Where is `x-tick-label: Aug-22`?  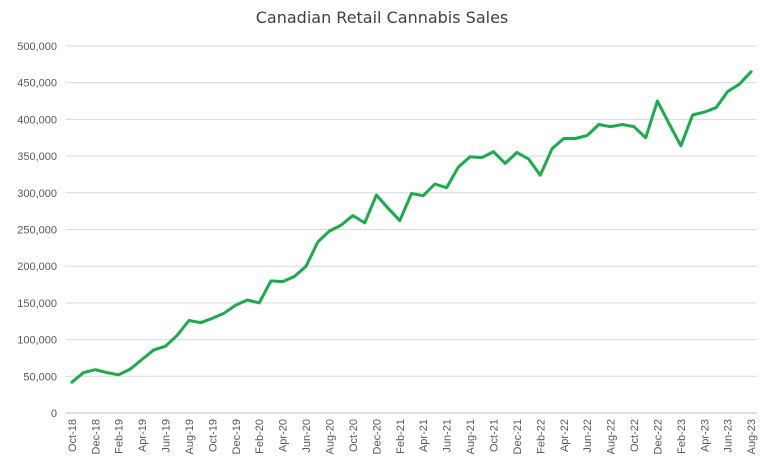 x-tick-label: Aug-22 is located at coordinates (612, 436).